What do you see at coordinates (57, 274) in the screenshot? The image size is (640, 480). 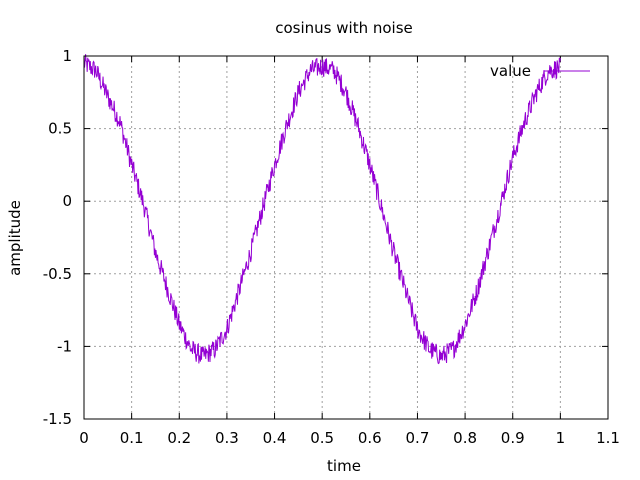 I see `y-tick-label: -0.5` at bounding box center [57, 274].